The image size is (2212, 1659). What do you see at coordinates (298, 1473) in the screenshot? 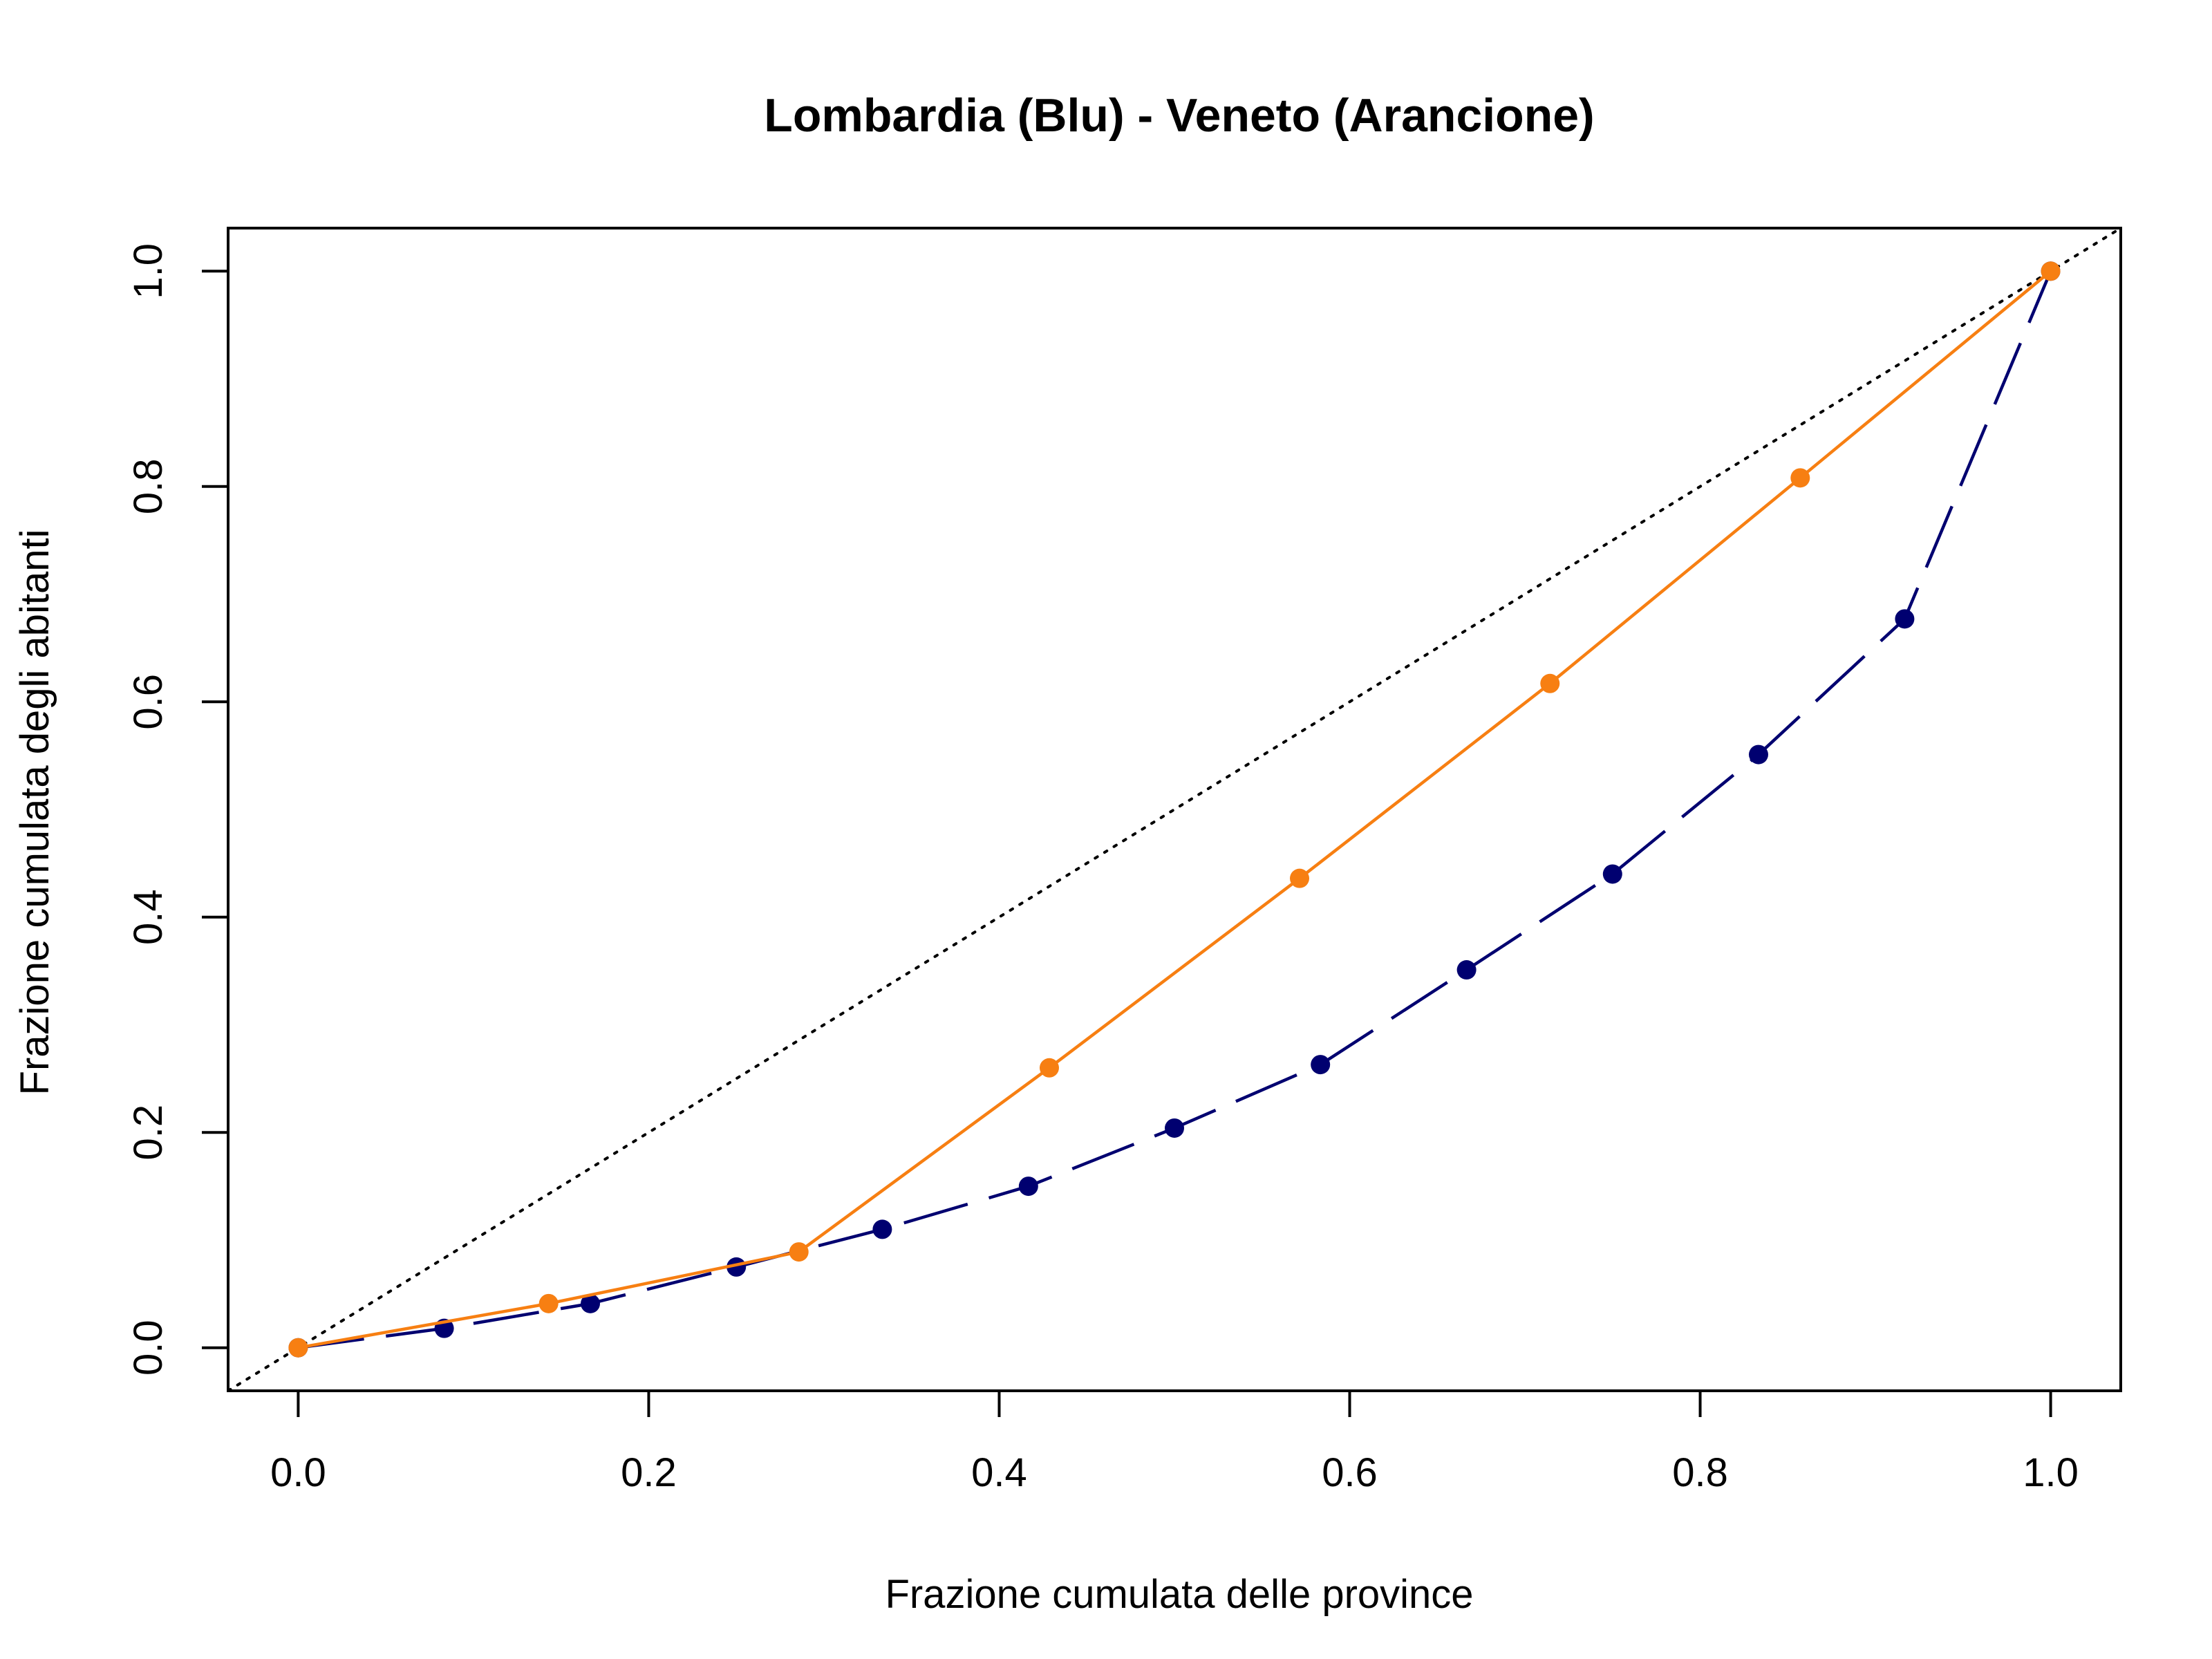
I see `x-tick-label: 0.0` at bounding box center [298, 1473].